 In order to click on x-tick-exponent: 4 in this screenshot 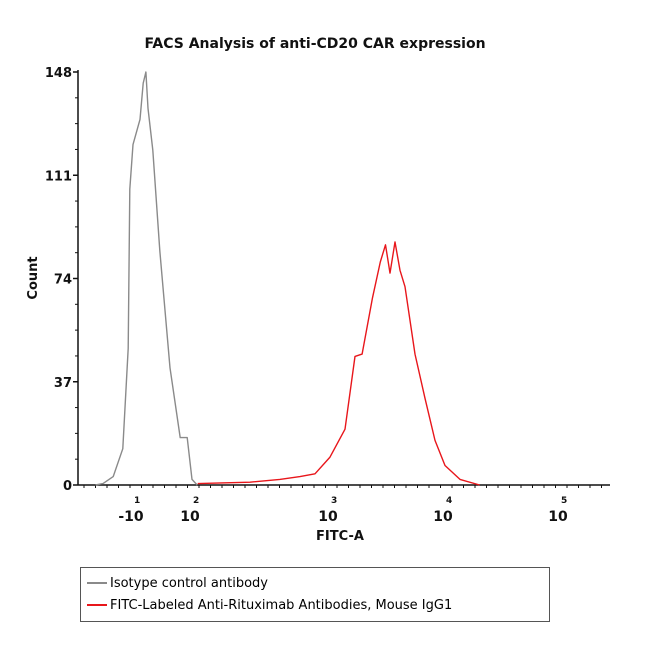, I will do `click(449, 501)`.